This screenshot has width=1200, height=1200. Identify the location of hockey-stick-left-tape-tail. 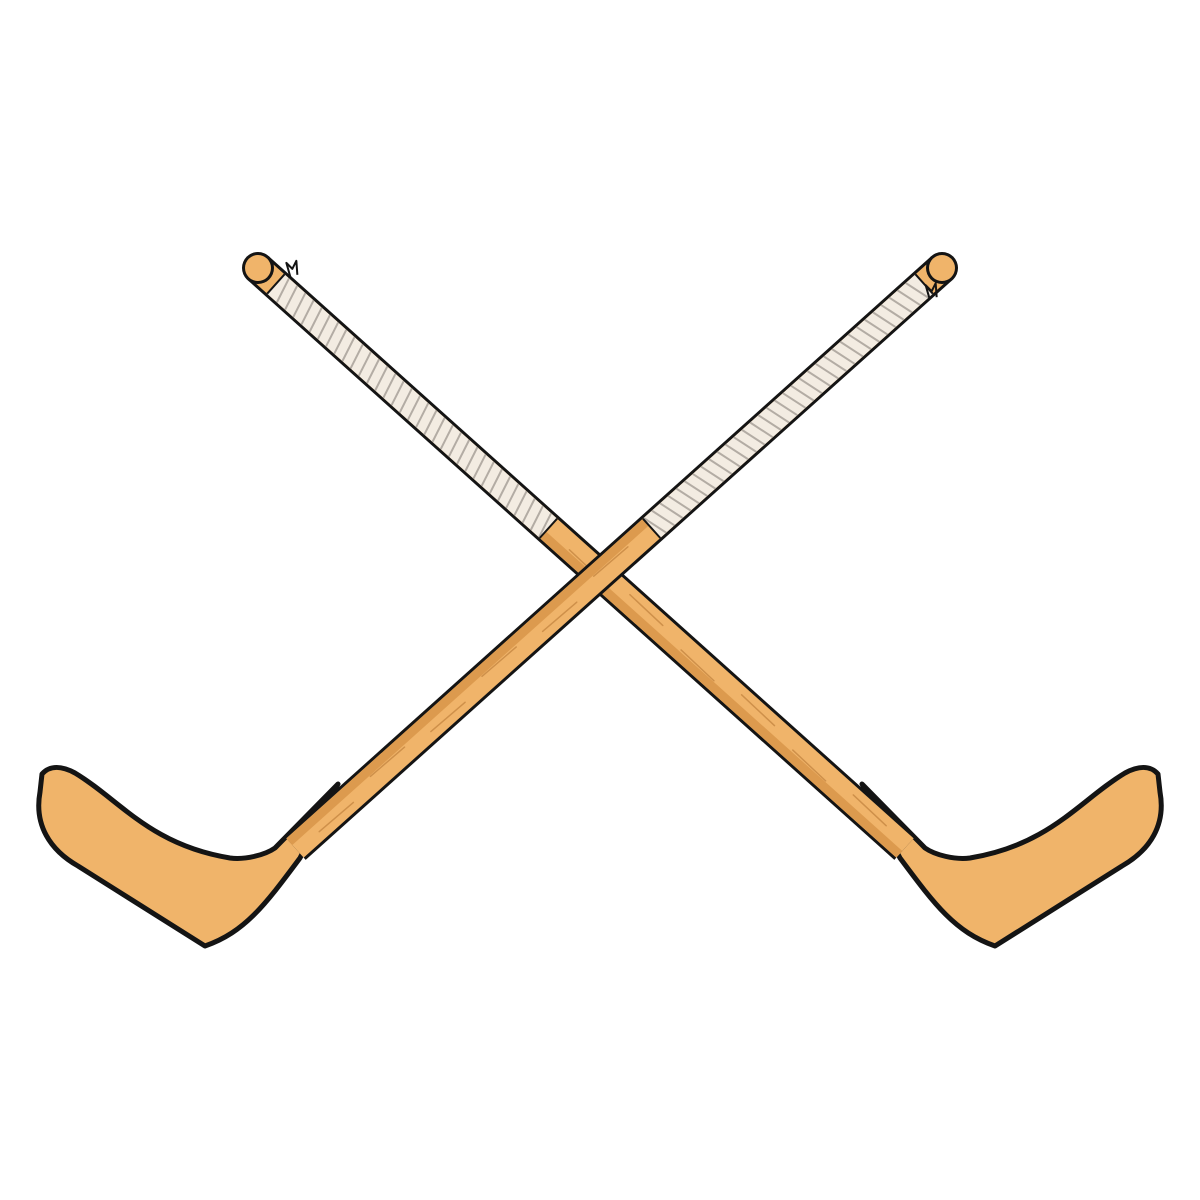
(931, 291).